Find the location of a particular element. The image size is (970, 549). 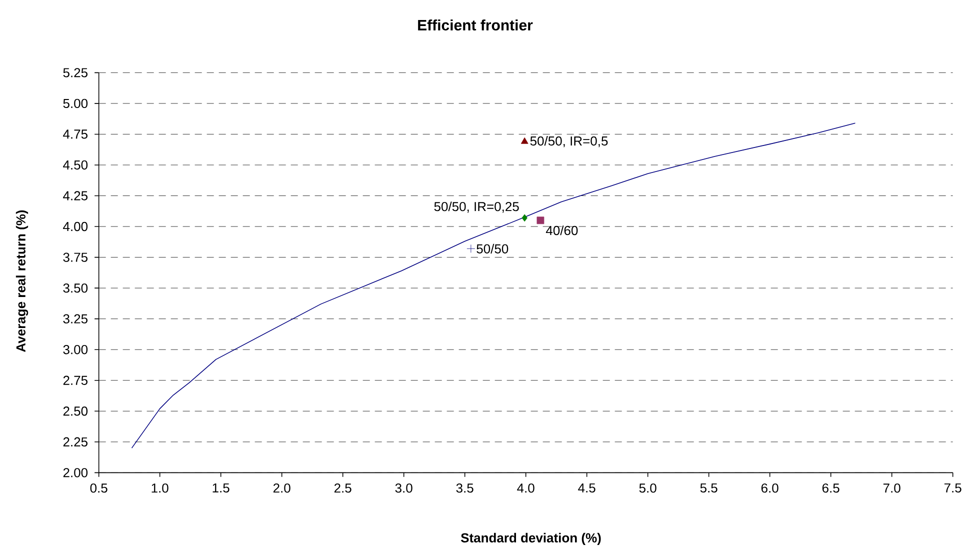

y-tick-label: 3.25 is located at coordinates (75, 319).